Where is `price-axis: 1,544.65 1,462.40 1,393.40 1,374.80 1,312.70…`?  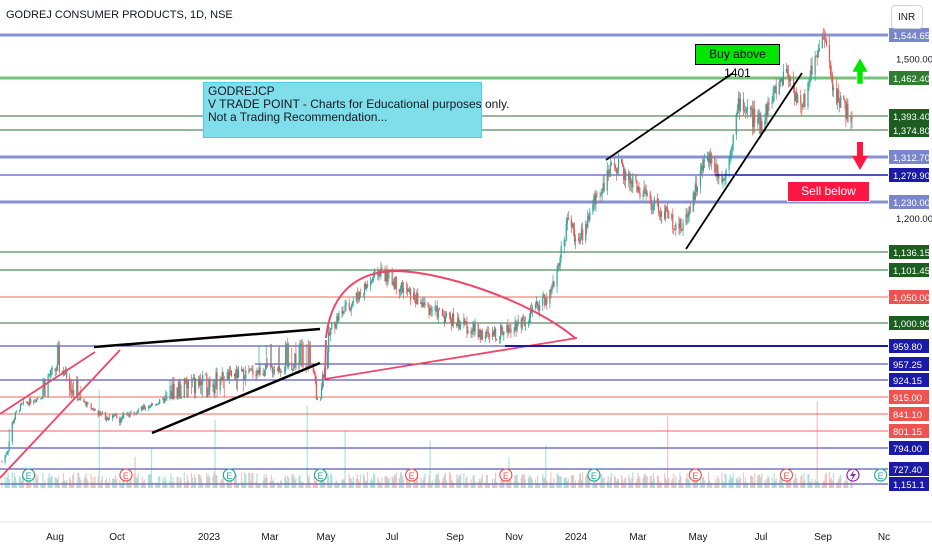
price-axis: 1,544.65 1,462.40 1,393.40 1,374.80 1,312.70… is located at coordinates (910, 259).